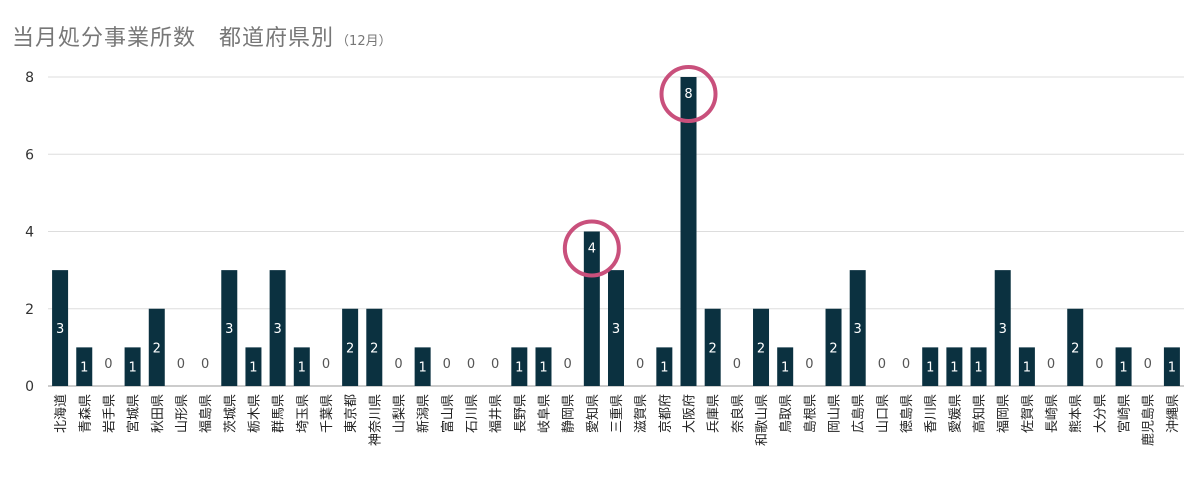 Image resolution: width=1200 pixels, height=479 pixels. What do you see at coordinates (1172, 368) in the screenshot?
I see `data-label-沖縄県: 1` at bounding box center [1172, 368].